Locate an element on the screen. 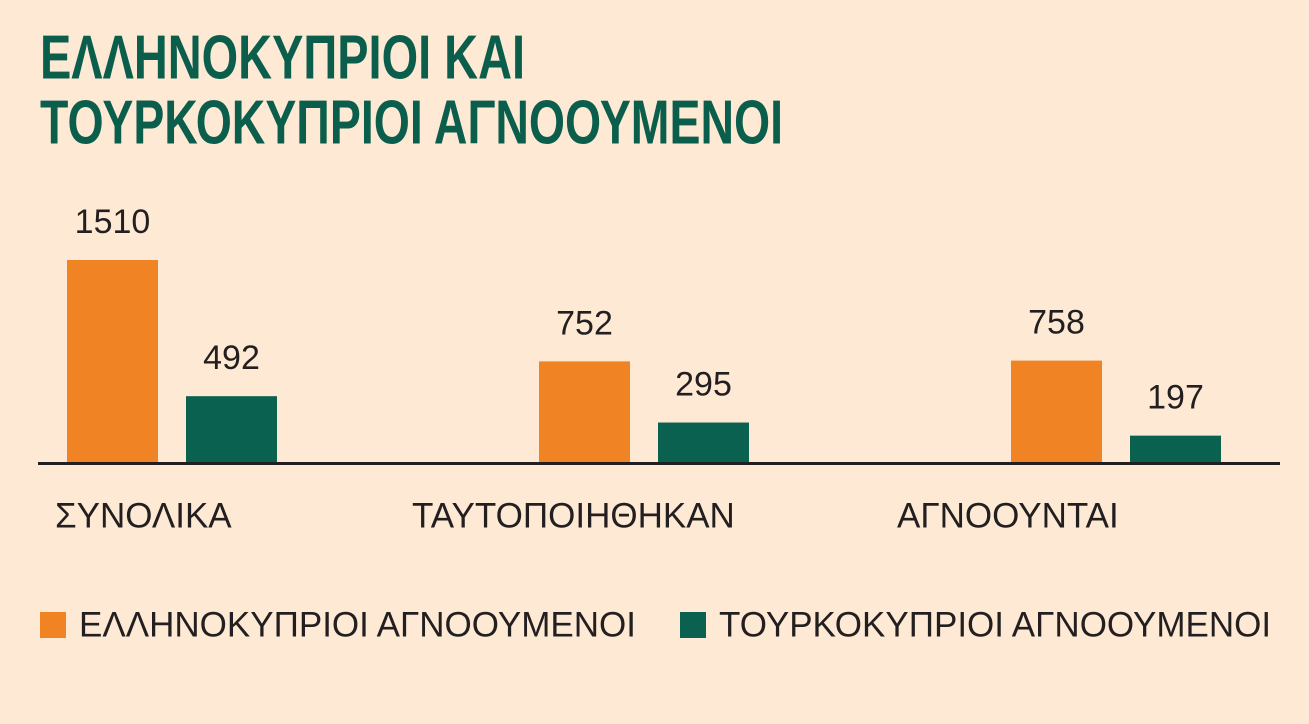  x-tick-label: ΤΑΥΤΟΠΟΙΗΘΗΚΑΝ is located at coordinates (573, 515).